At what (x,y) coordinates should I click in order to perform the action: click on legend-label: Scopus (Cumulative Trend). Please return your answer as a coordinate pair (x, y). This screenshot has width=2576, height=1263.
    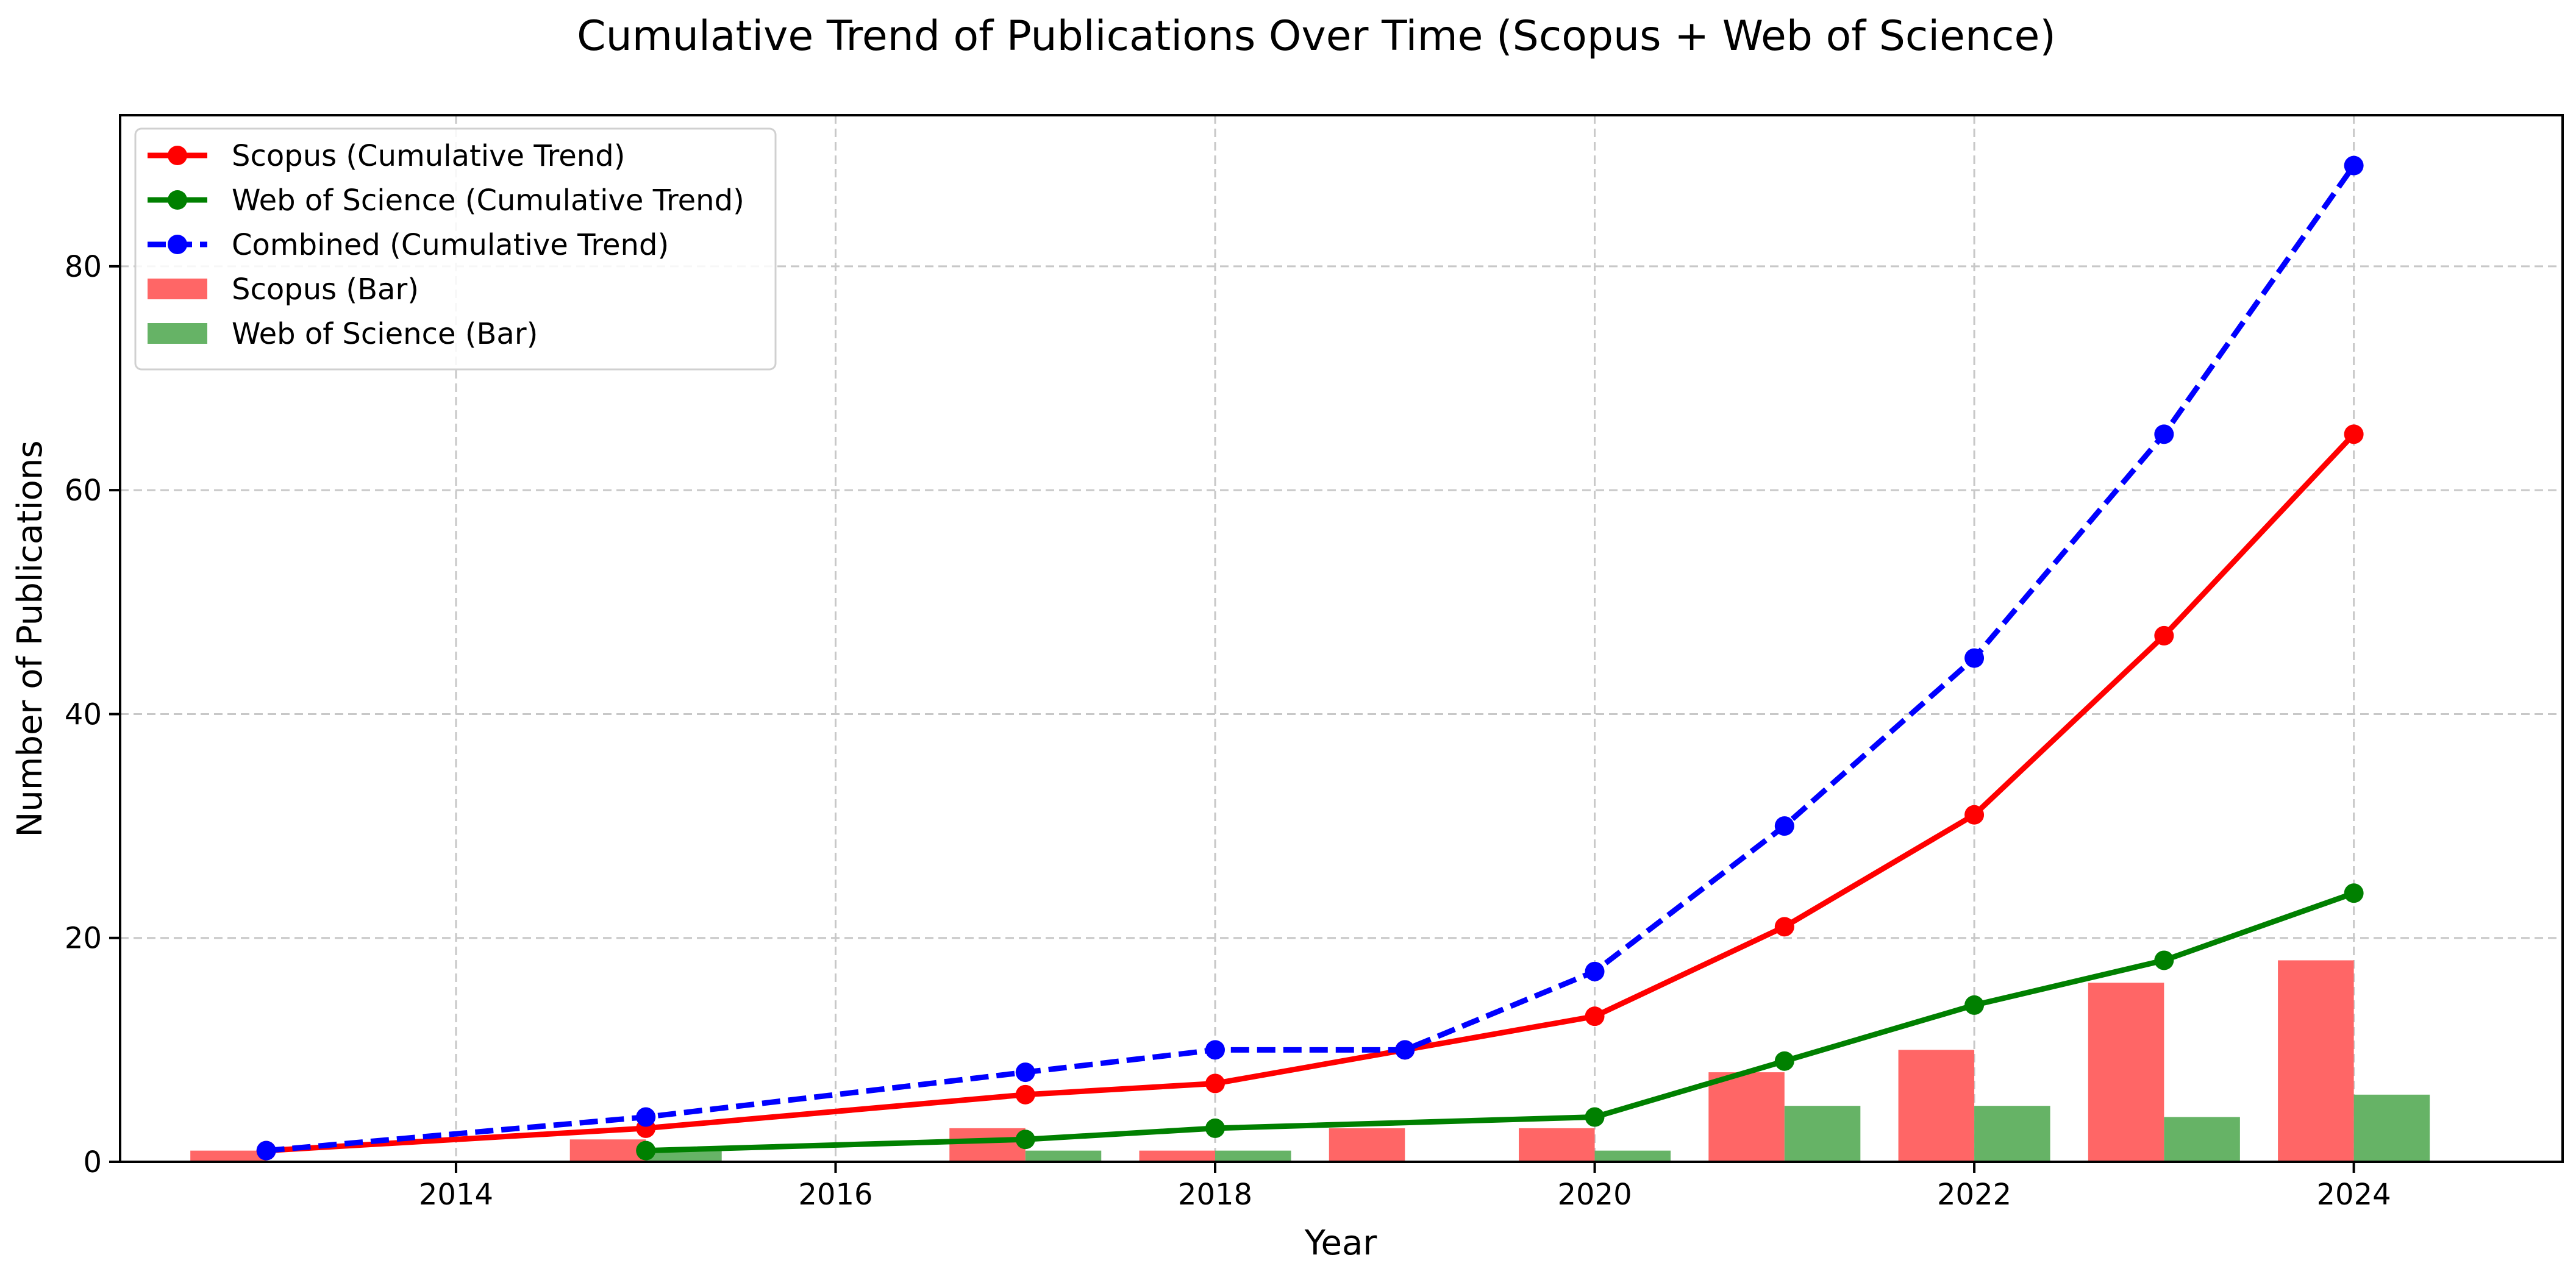
    Looking at the image, I should click on (428, 156).